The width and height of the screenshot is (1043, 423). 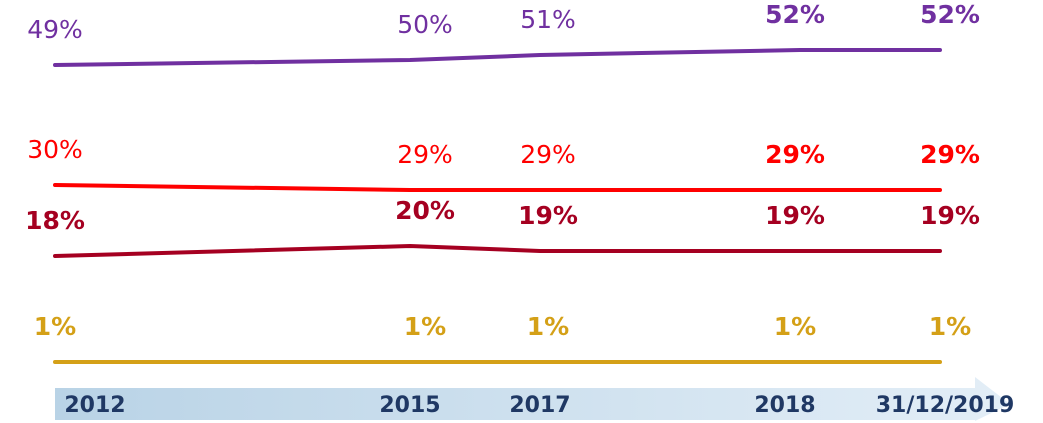 I want to click on value-label: 50%, so click(x=425, y=24).